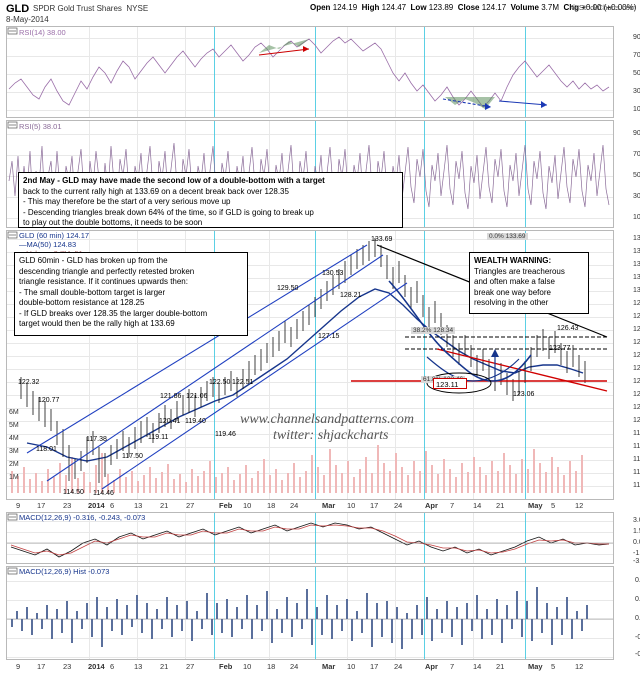  Describe the element at coordinates (158, 437) in the screenshot. I see `price-label: 119.11` at that location.